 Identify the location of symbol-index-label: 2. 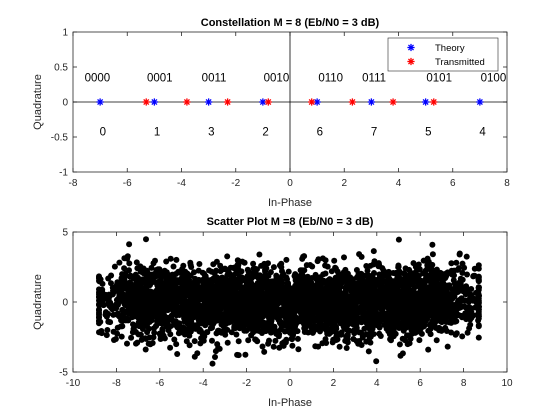
(265, 132).